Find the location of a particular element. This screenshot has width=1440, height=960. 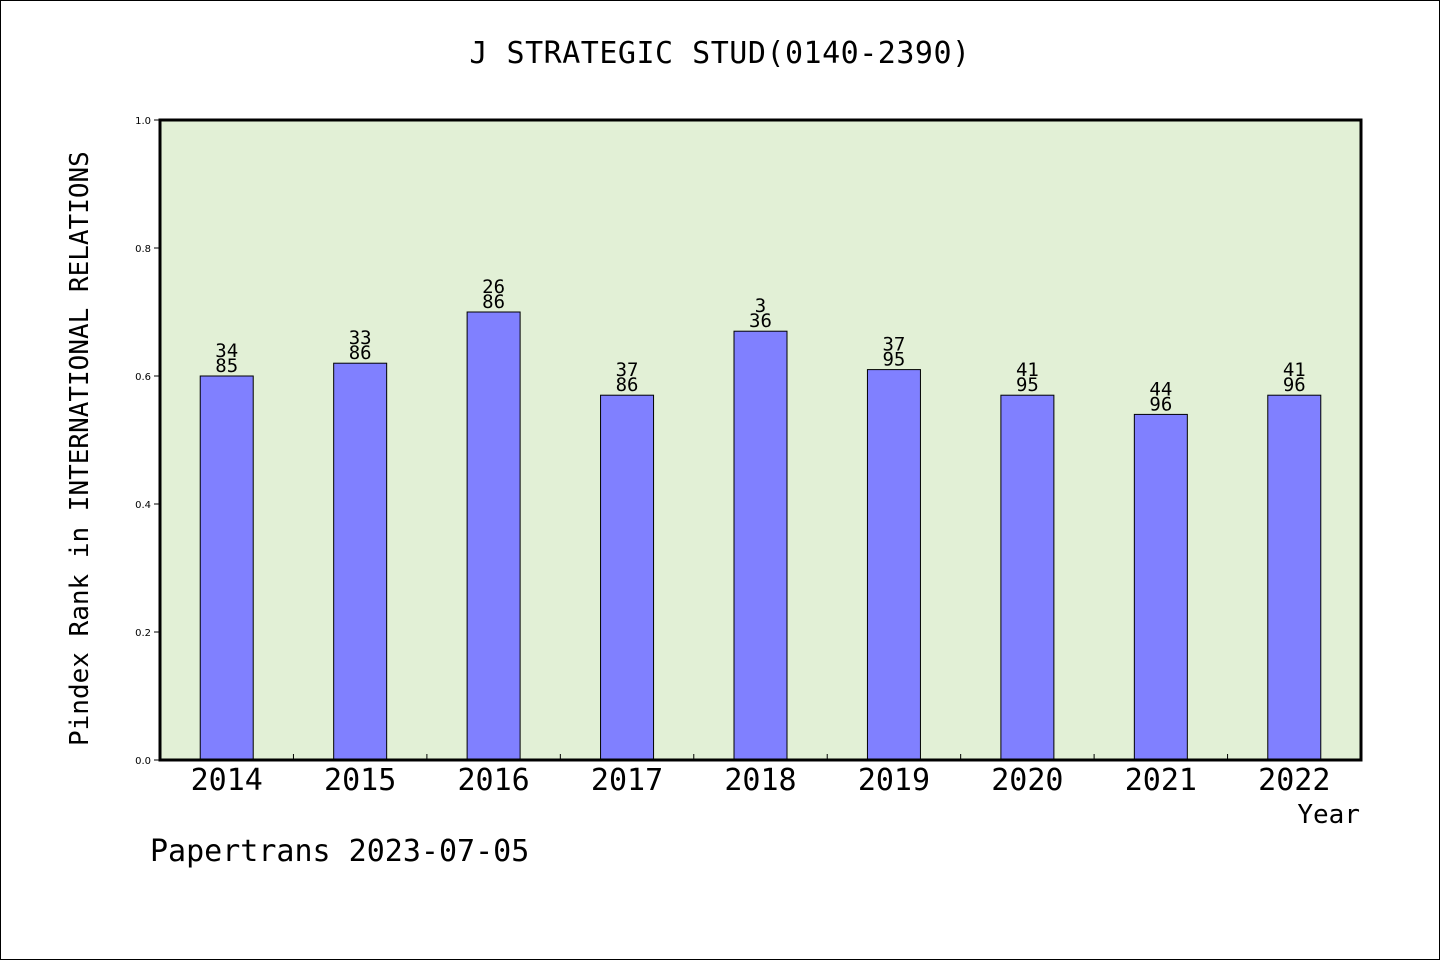

bar-label-bottom-2016: 86 is located at coordinates (493, 302).